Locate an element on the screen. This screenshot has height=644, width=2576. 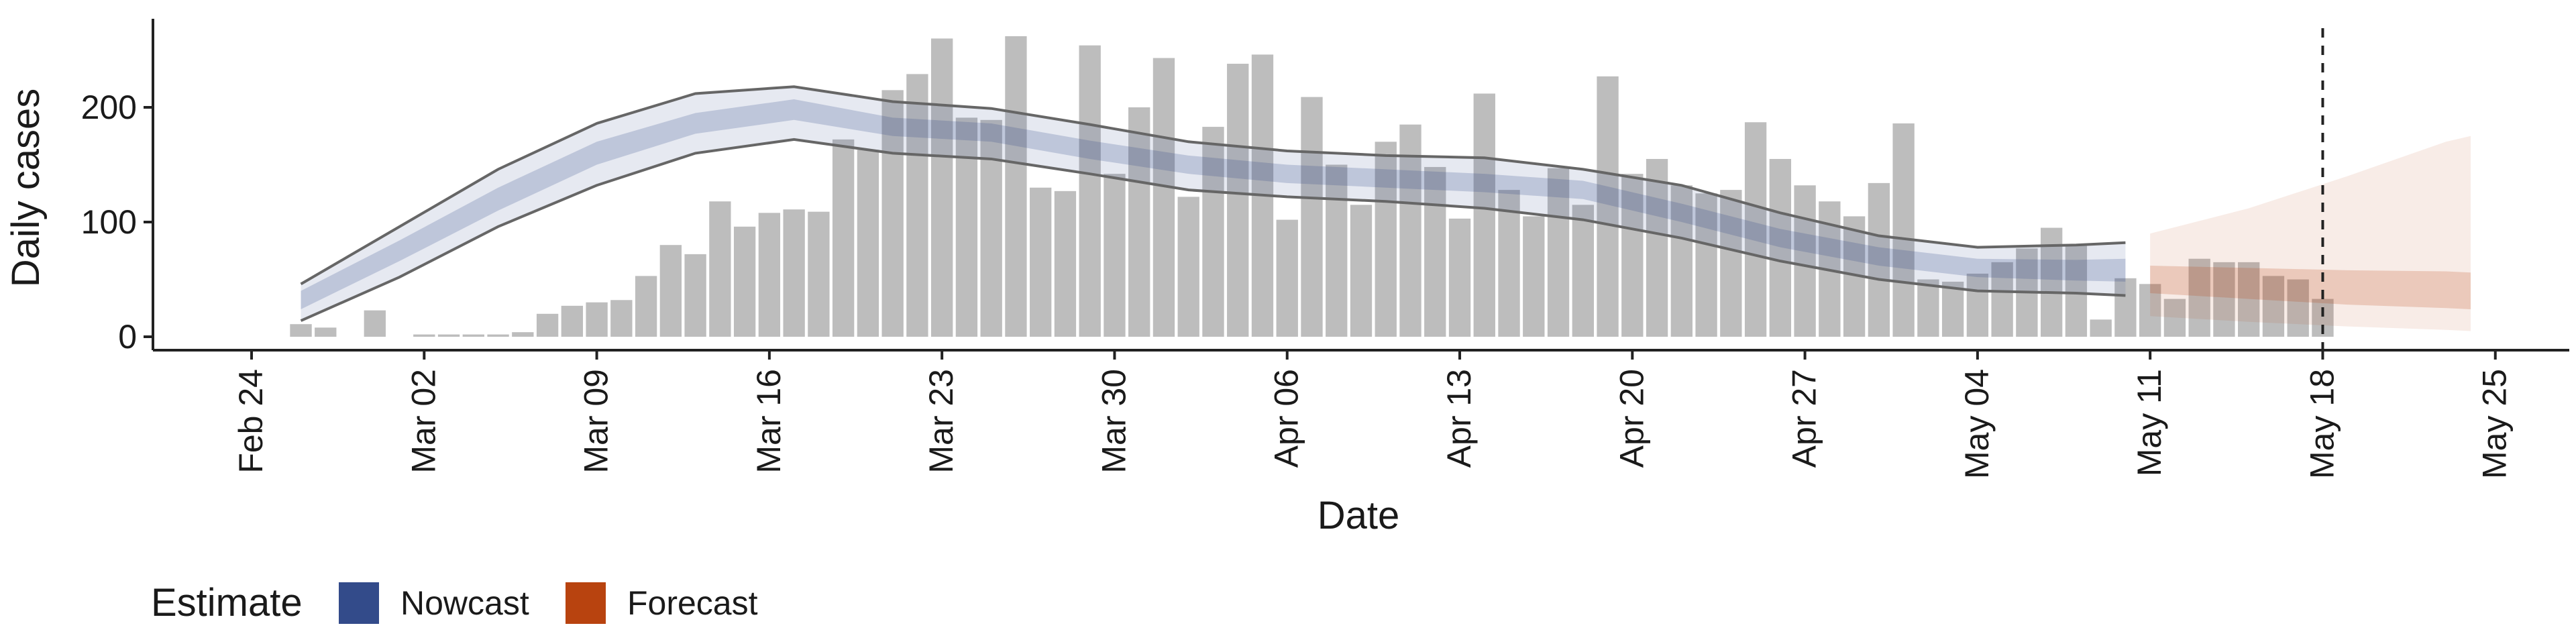
x-tick-label-6: Apr 06 is located at coordinates (1286, 418).